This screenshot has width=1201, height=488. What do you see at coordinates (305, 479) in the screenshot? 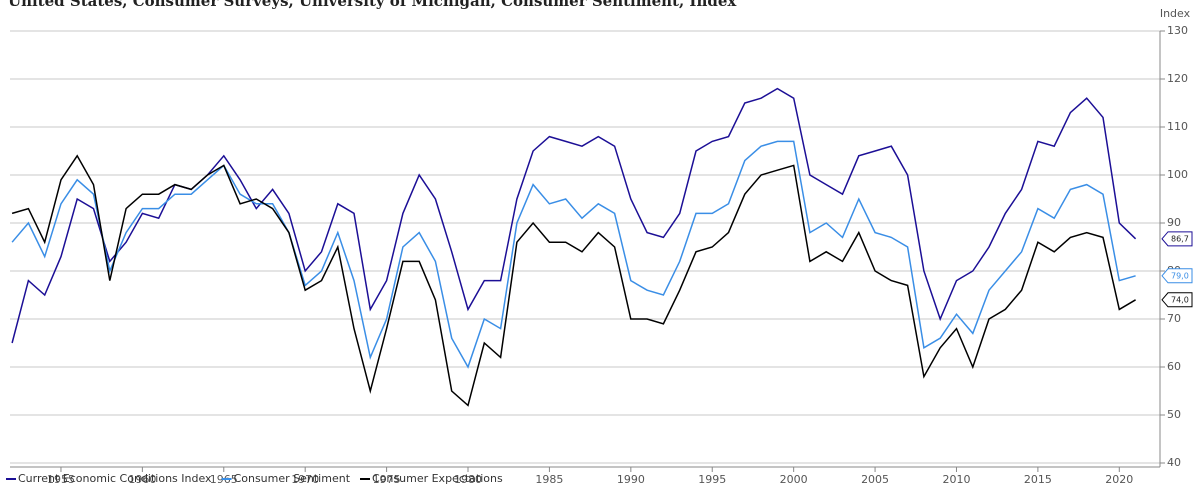
I see `x-tick-label: 1970` at bounding box center [305, 479].